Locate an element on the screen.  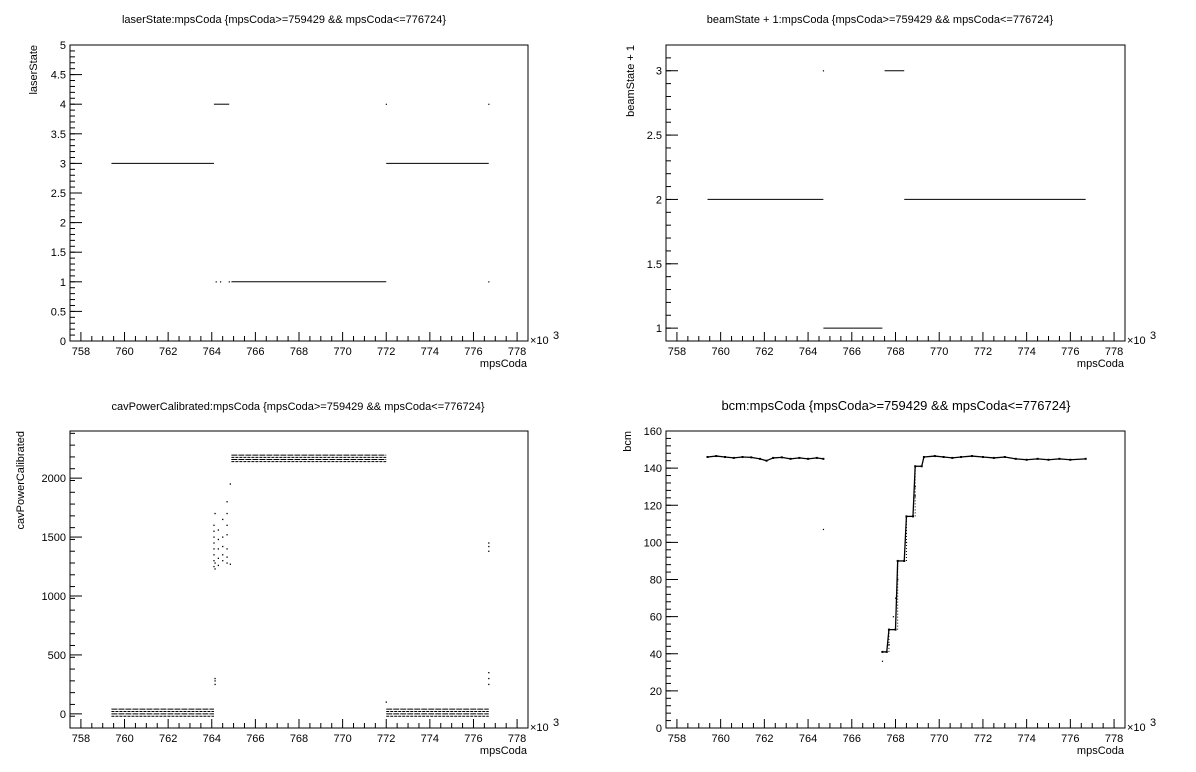
plot-frame is located at coordinates (895, 579).